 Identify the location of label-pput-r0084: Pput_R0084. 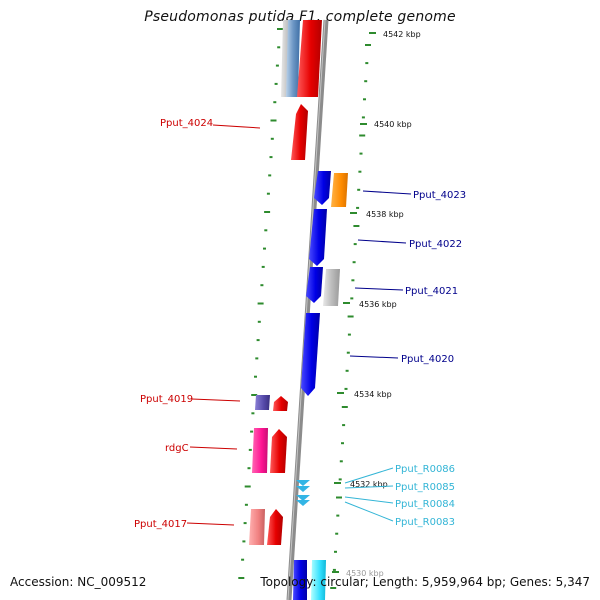
(399, 503).